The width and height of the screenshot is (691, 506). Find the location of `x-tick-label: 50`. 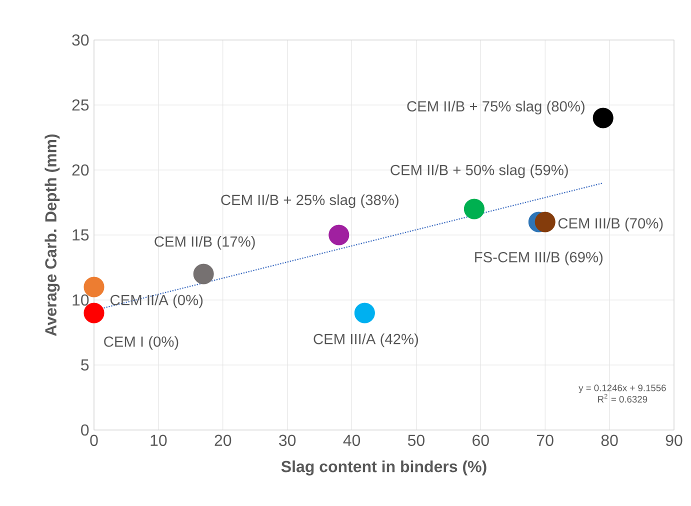

x-tick-label: 50 is located at coordinates (416, 440).